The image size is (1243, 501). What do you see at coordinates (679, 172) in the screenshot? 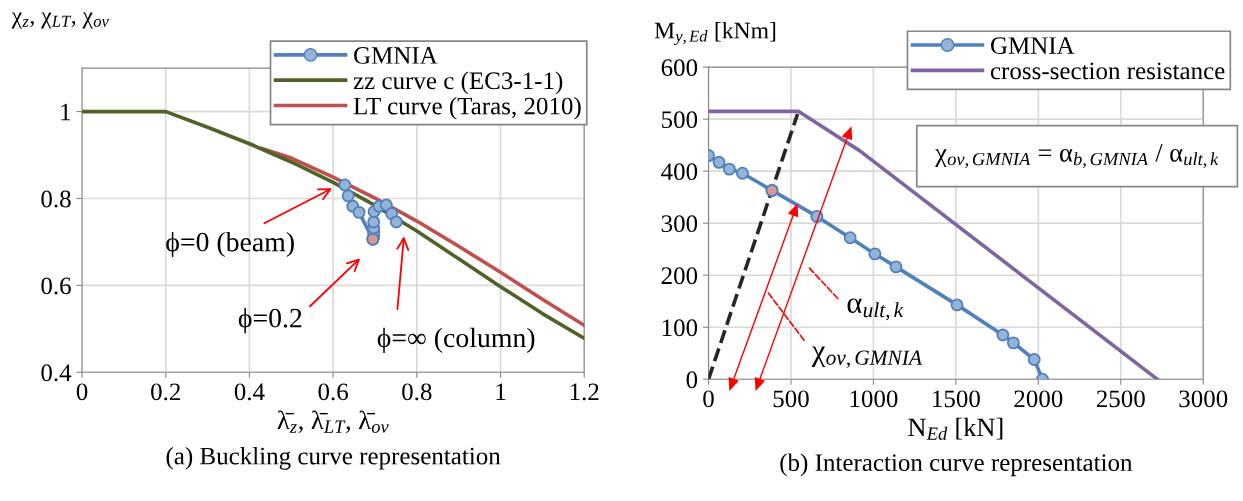
I see `y-tick-label: 400` at bounding box center [679, 172].